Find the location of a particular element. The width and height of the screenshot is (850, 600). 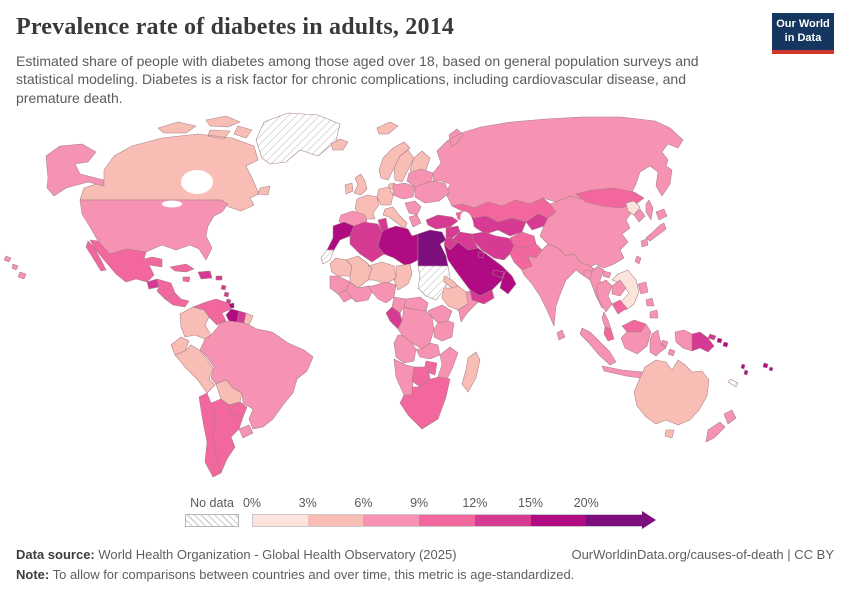

country-madagascar is located at coordinates (471, 372).